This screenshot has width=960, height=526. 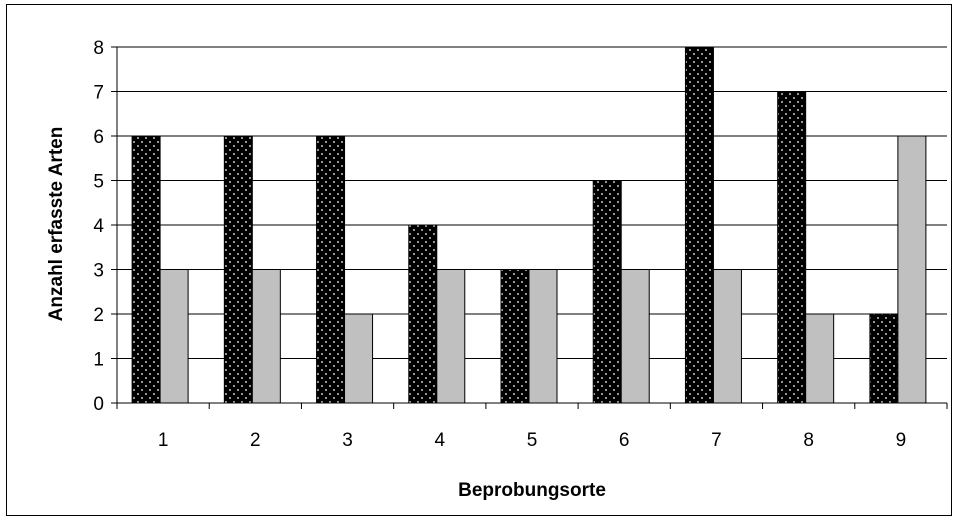 What do you see at coordinates (98, 137) in the screenshot?
I see `y-tick-label: 6` at bounding box center [98, 137].